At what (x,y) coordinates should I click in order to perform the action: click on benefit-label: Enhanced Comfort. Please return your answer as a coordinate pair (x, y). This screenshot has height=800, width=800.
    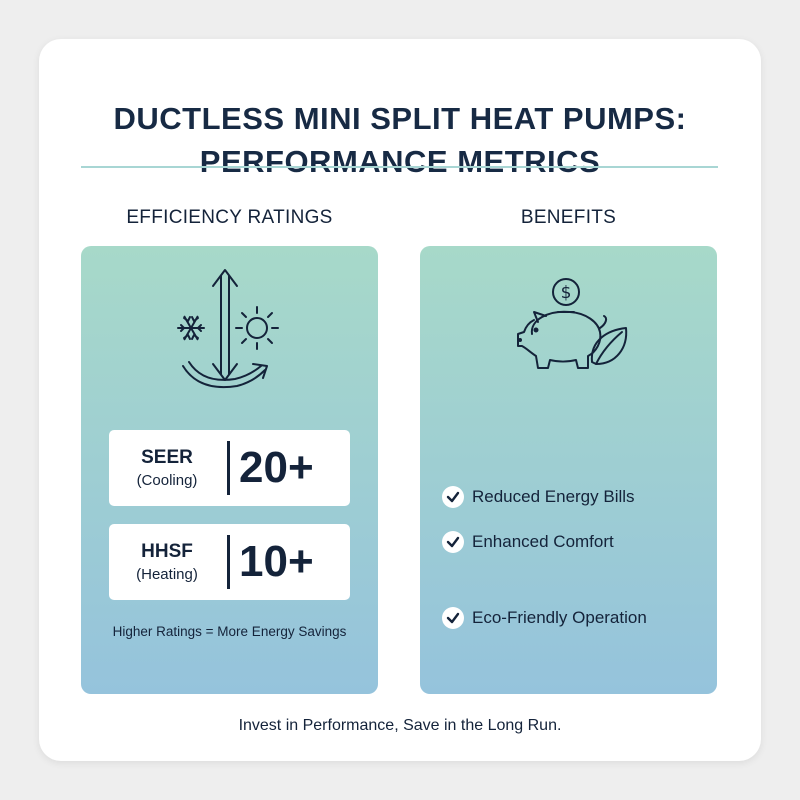
    Looking at the image, I should click on (543, 541).